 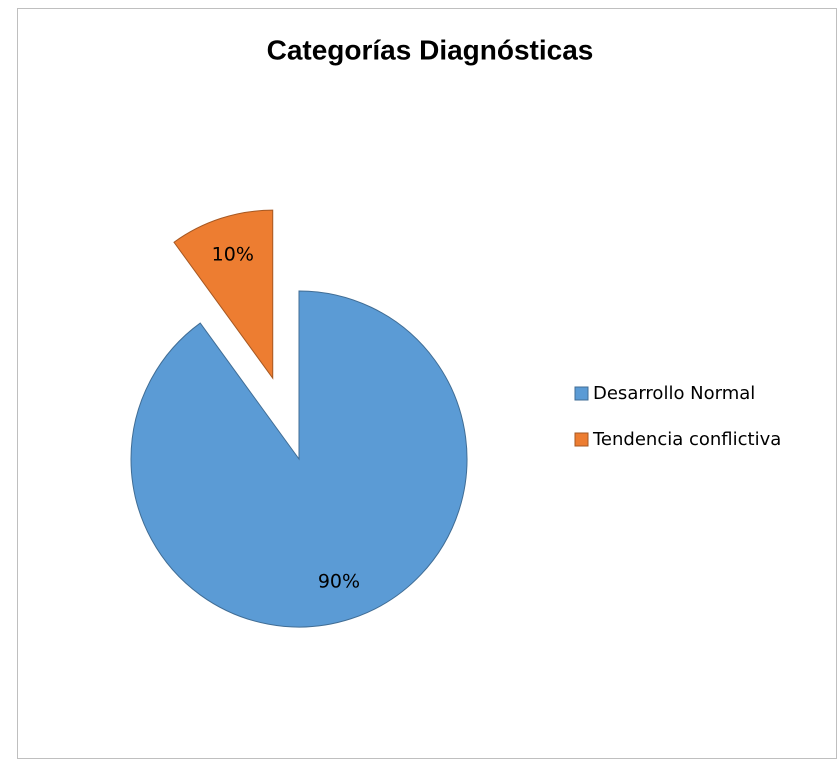 I want to click on data-label: 90%, so click(x=339, y=582).